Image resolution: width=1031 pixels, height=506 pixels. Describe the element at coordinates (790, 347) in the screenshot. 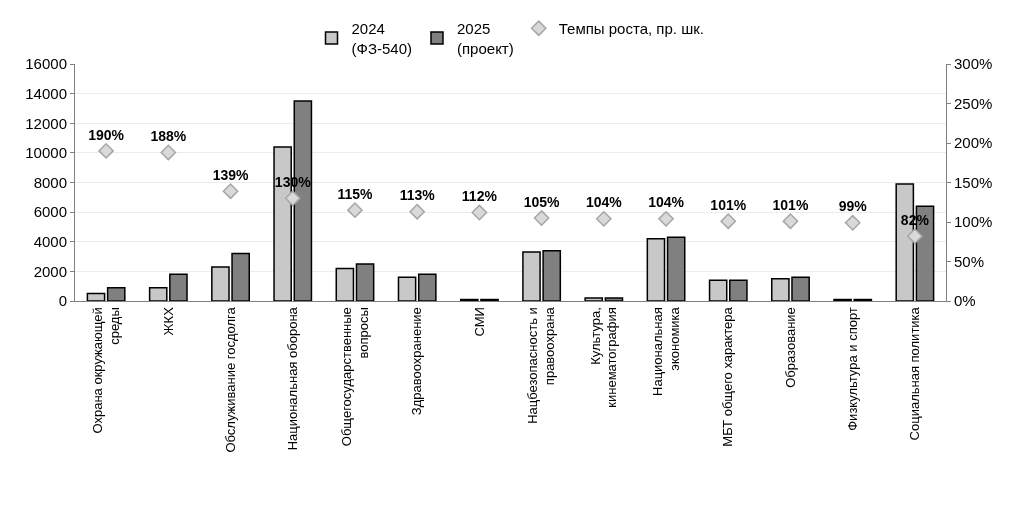

I see `x-tick-label: Образование` at that location.